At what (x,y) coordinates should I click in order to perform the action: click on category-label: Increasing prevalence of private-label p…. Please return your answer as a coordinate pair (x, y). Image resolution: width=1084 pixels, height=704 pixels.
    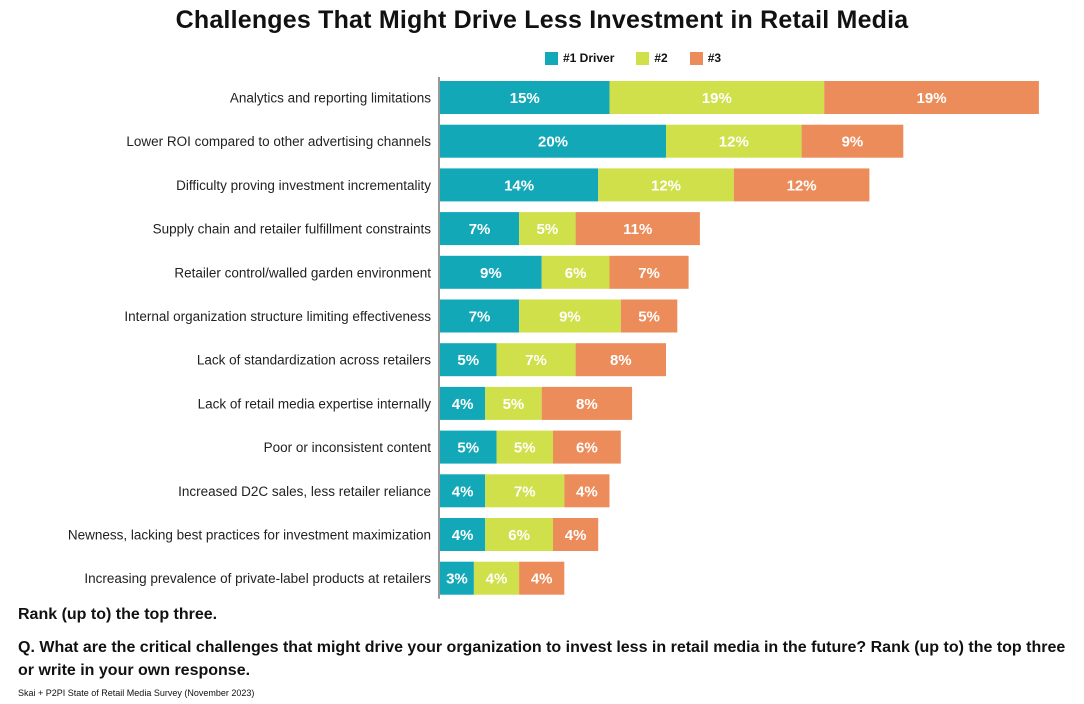
    Looking at the image, I should click on (257, 578).